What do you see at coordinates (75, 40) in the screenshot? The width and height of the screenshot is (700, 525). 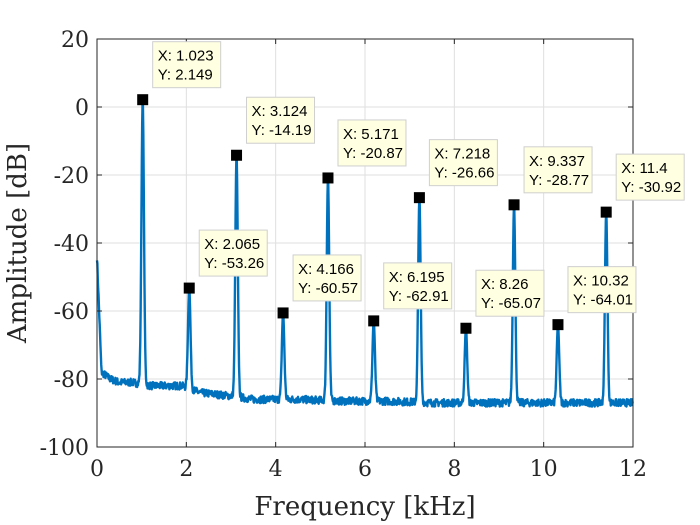 I see `y-tick-label: 20` at bounding box center [75, 40].